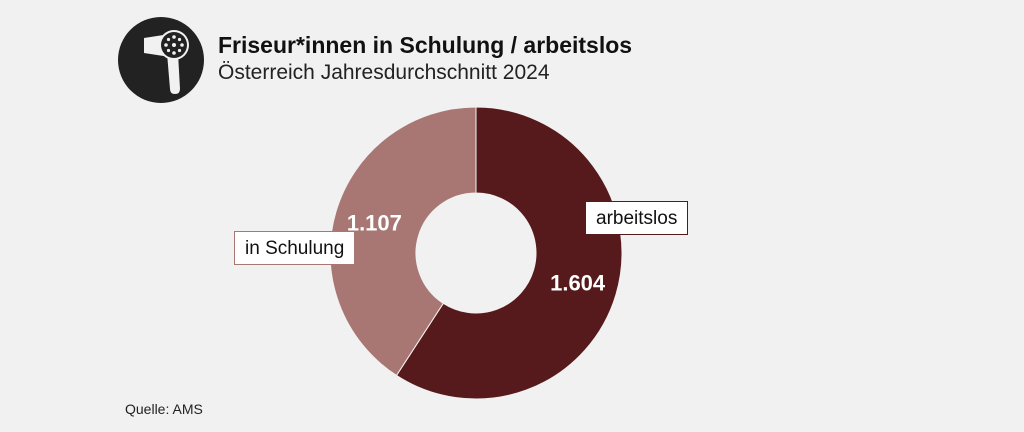 Image resolution: width=1024 pixels, height=432 pixels. I want to click on source-note: Quelle: AMS, so click(164, 409).